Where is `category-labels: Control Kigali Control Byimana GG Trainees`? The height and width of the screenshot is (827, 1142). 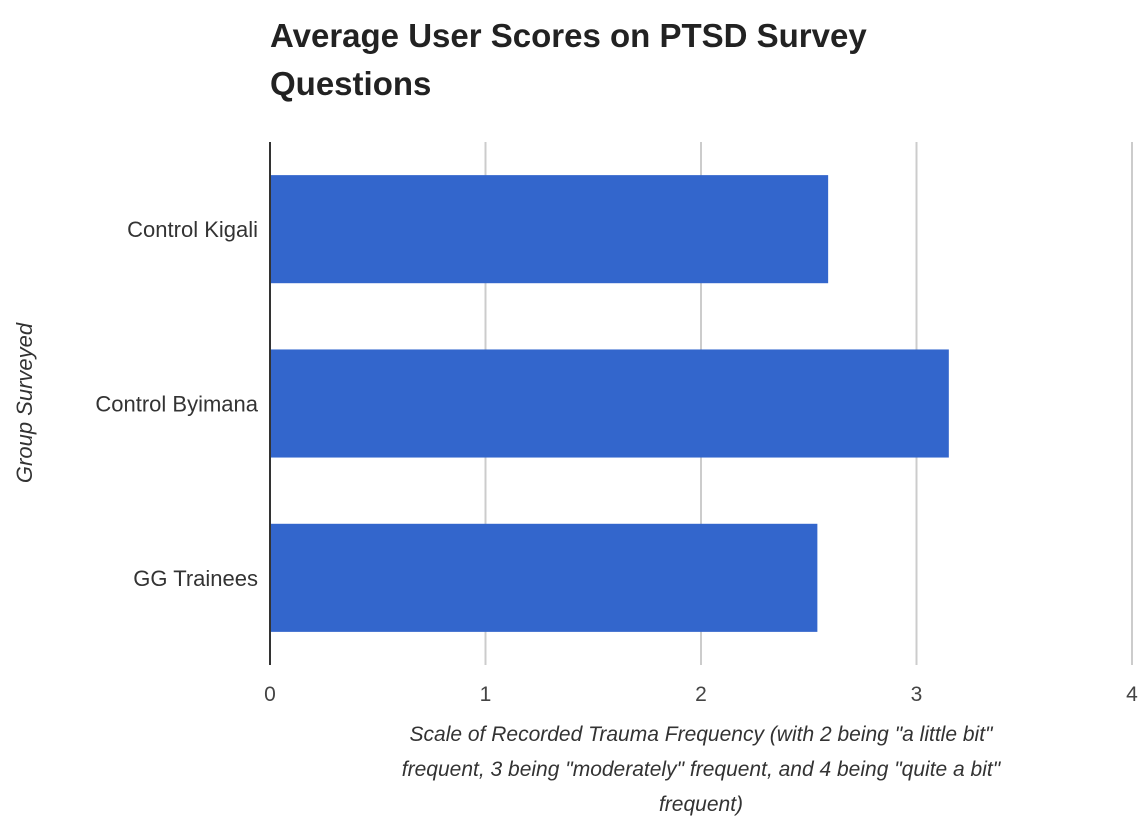
category-labels: Control Kigali Control Byimana GG Trainees is located at coordinates (176, 404).